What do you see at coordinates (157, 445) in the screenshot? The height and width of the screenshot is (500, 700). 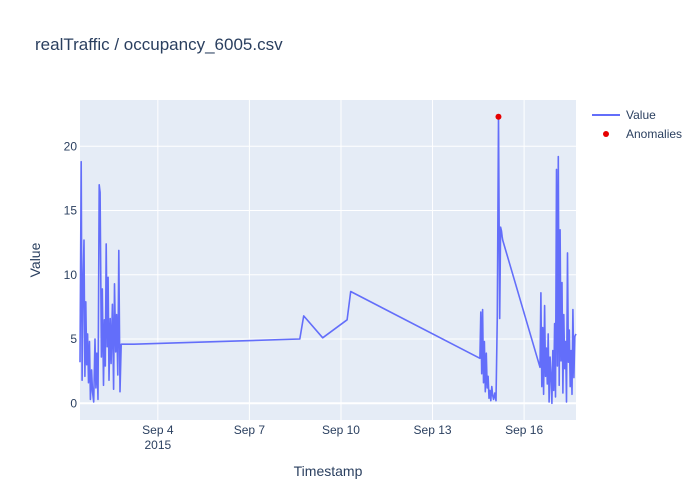 I see `x-tick-sublabel: 2015` at bounding box center [157, 445].